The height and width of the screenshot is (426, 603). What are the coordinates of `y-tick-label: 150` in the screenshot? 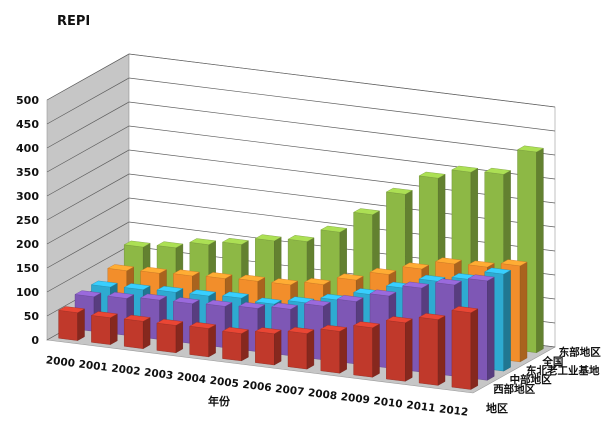 It's located at (27, 268).